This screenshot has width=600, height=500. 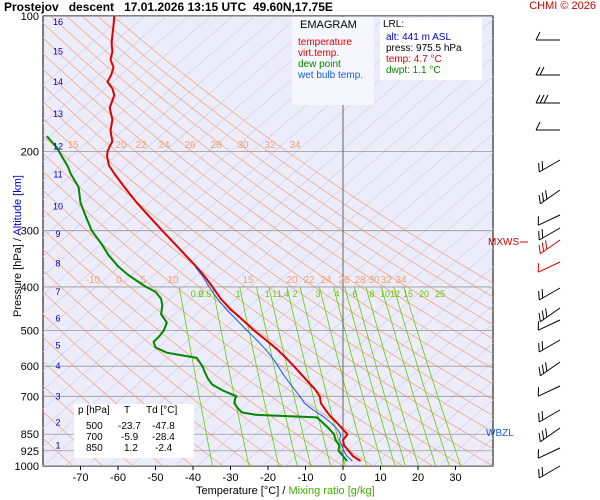 I want to click on table-row-850-p: 850, so click(x=94, y=448).